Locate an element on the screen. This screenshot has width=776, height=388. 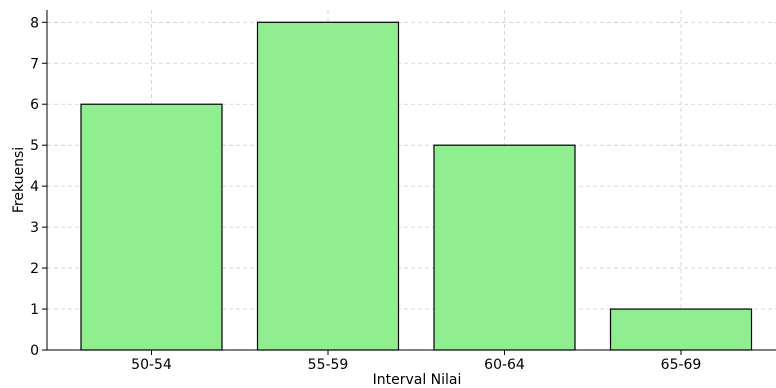
x-axis-ticks: 50-54 55-59 60-64 65-69 is located at coordinates (416, 361).